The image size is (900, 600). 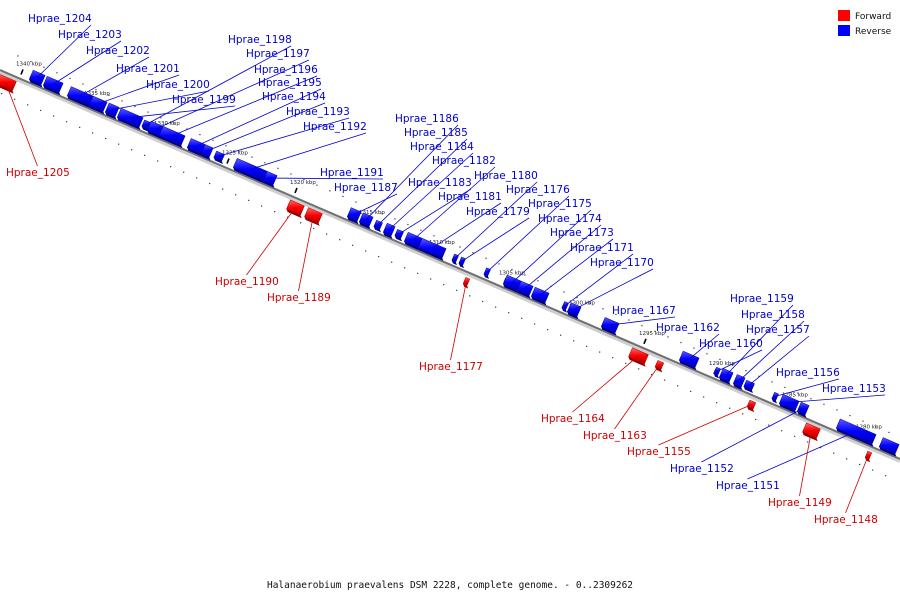 What do you see at coordinates (286, 70) in the screenshot?
I see `gene-label: Hprae_1196` at bounding box center [286, 70].